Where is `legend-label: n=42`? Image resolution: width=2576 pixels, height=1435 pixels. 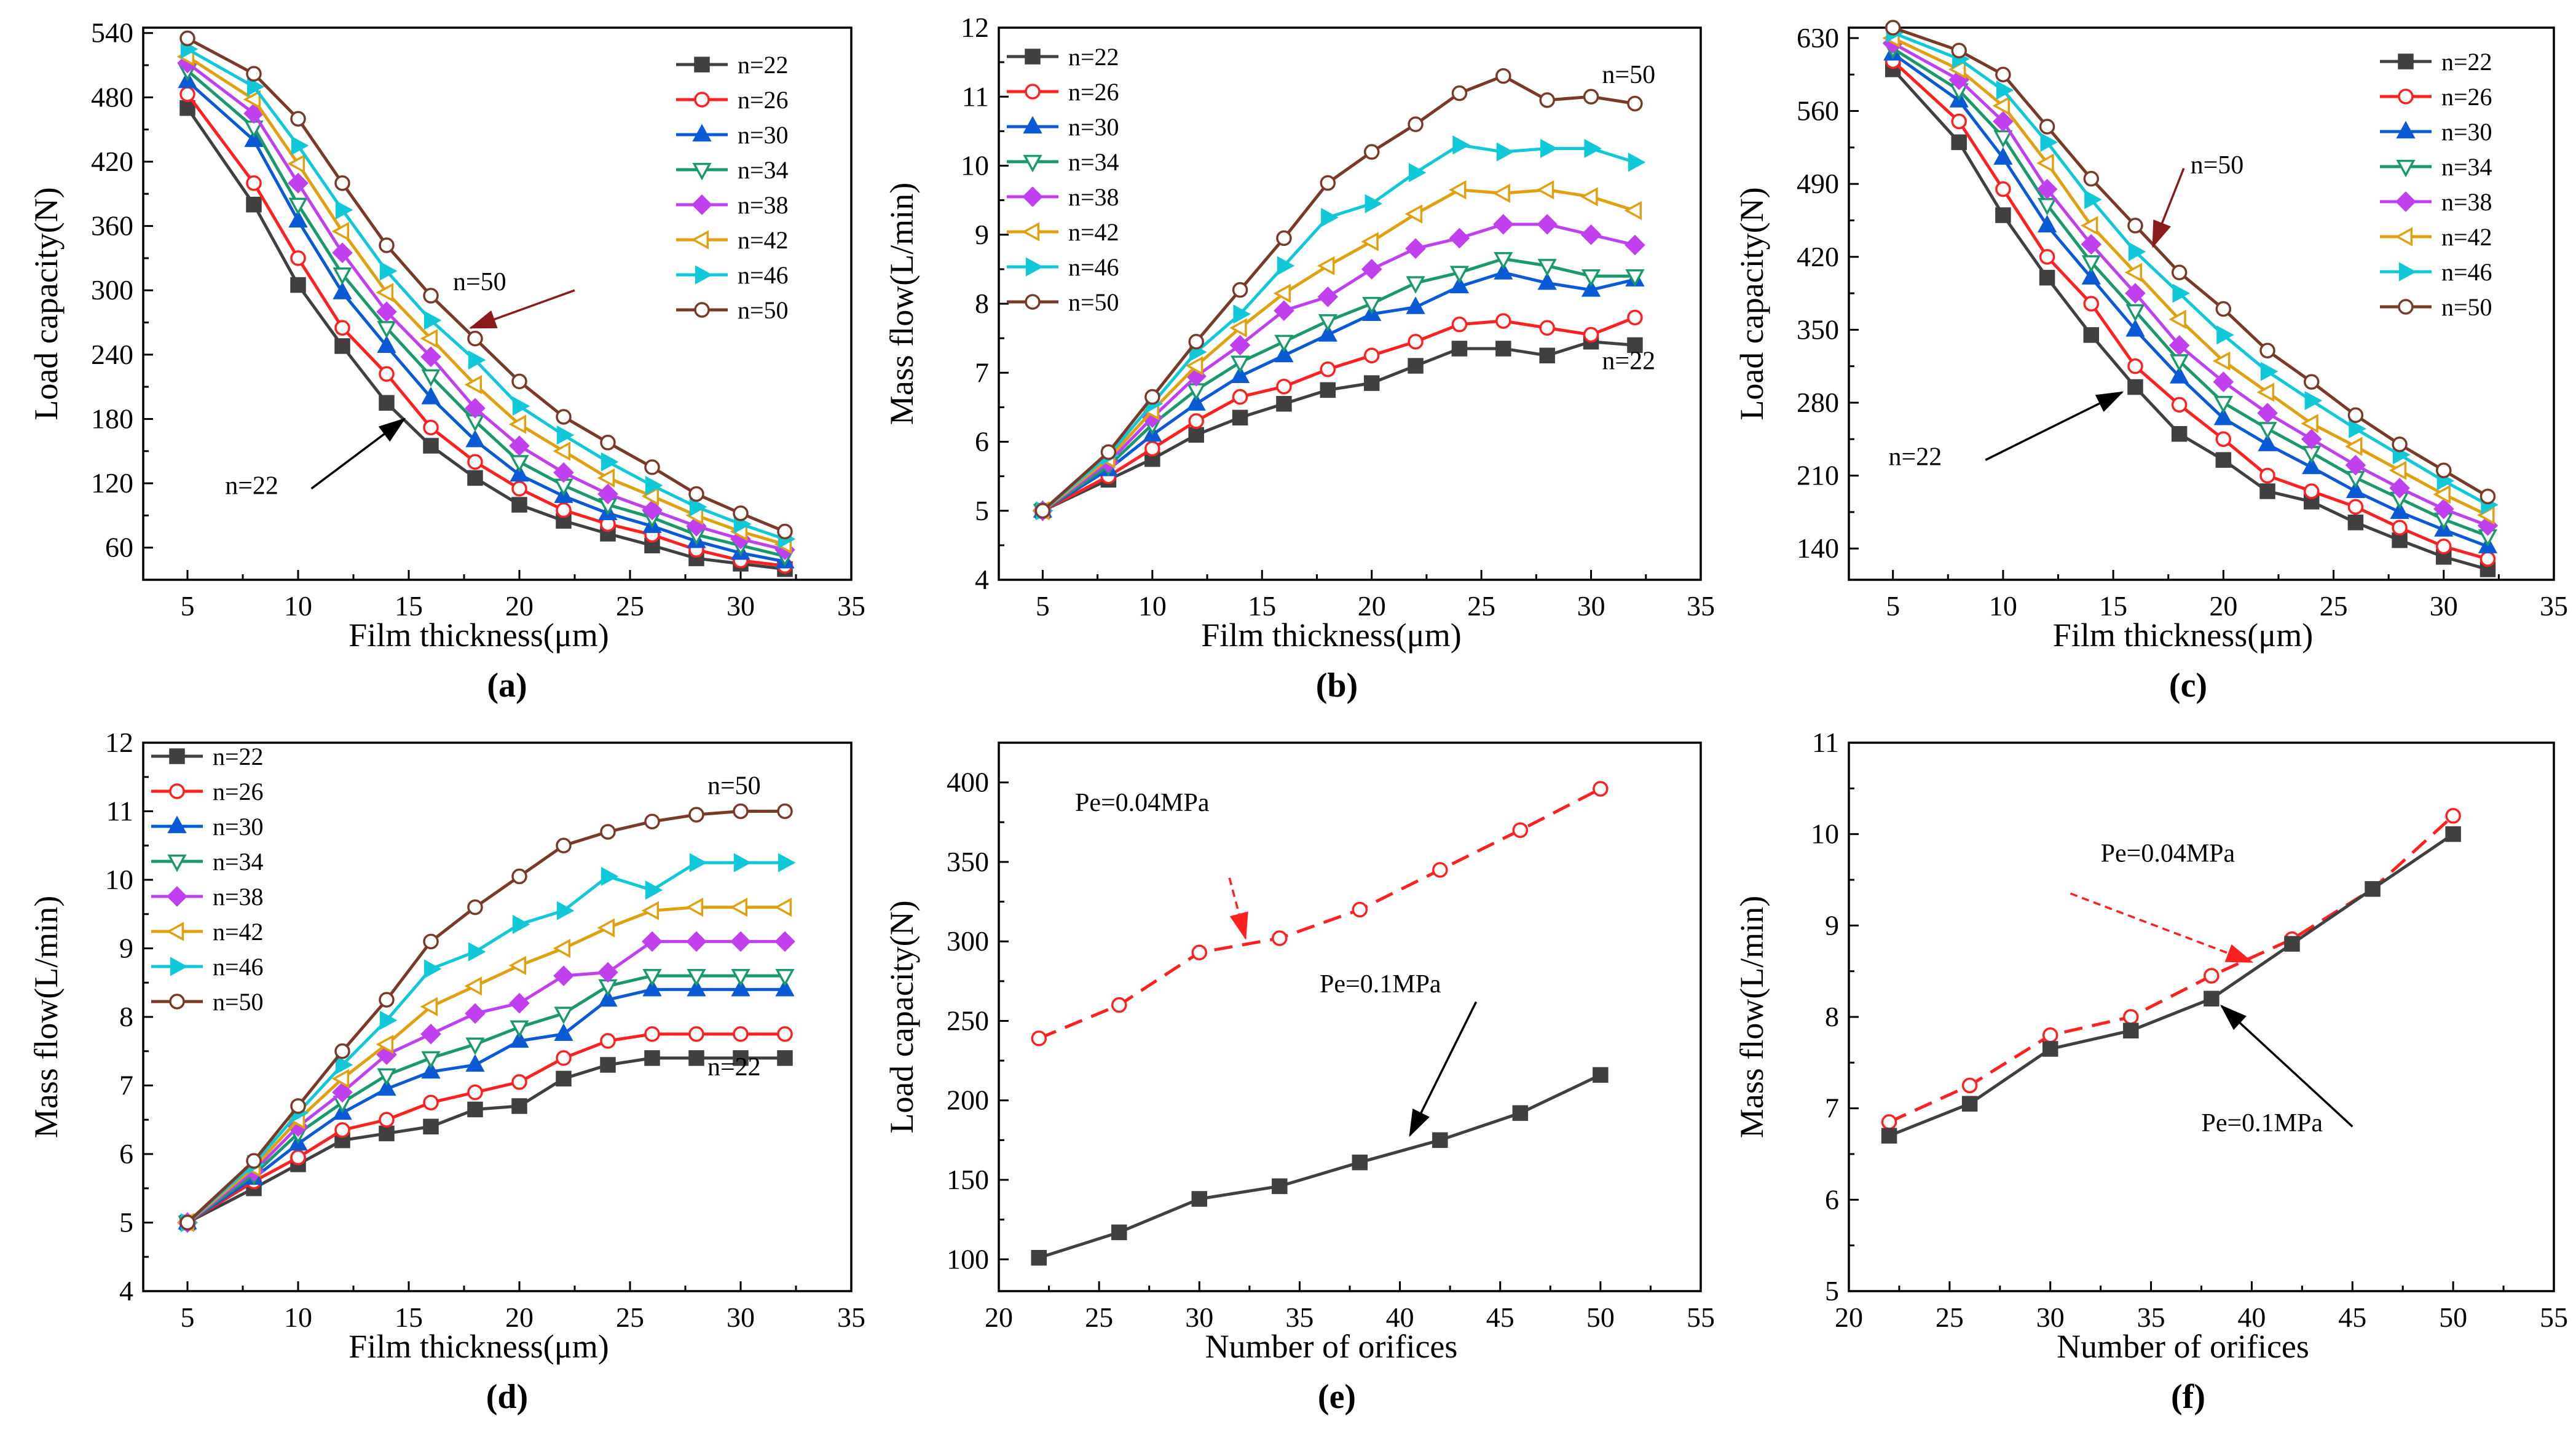
legend-label: n=42 is located at coordinates (764, 240).